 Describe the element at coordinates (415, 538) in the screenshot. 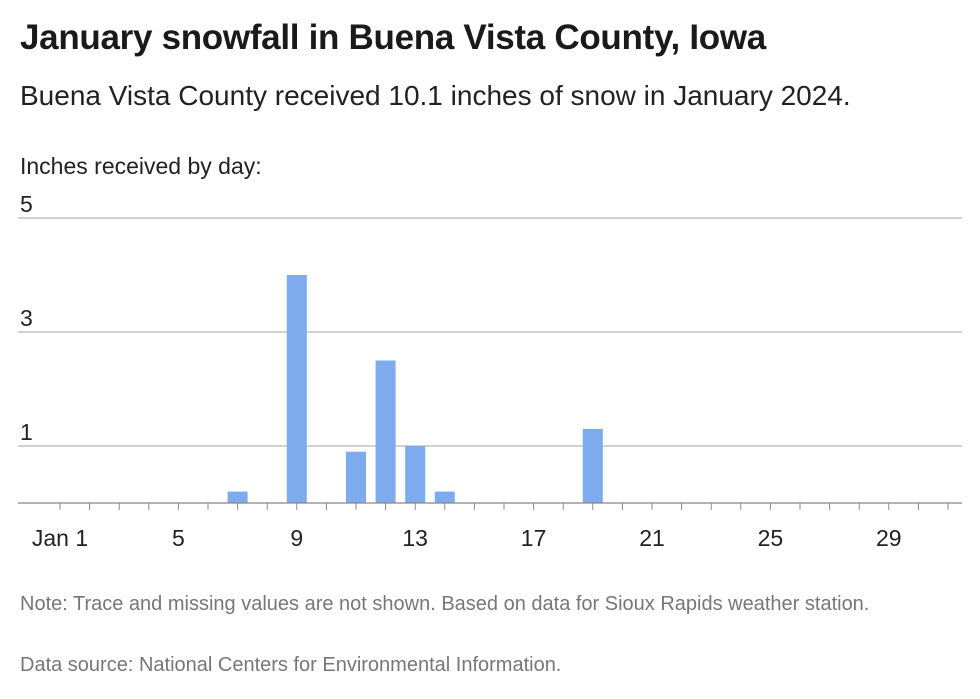

I see `x-tick-label: 13` at that location.